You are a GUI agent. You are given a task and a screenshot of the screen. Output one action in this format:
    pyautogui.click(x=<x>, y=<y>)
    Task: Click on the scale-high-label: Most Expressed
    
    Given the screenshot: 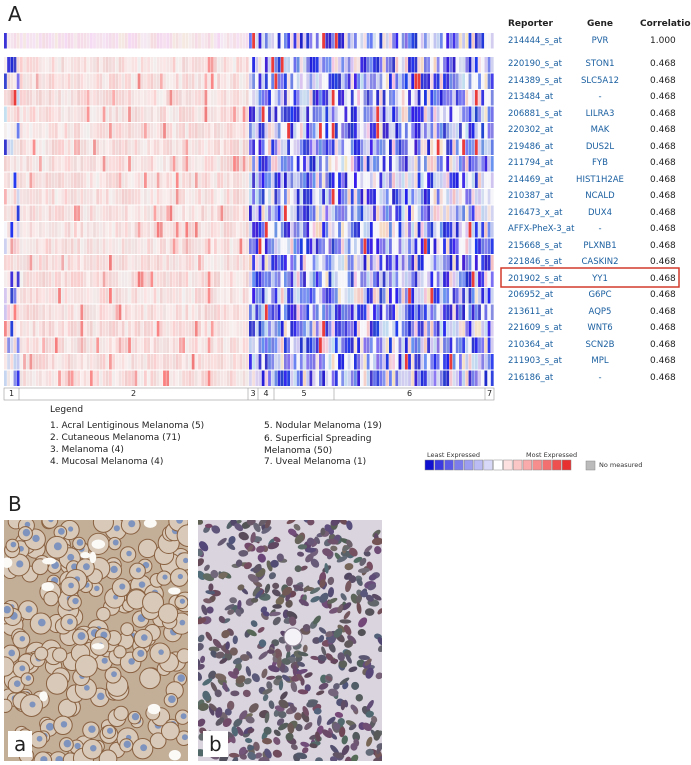 What is the action you would take?
    pyautogui.click(x=552, y=455)
    